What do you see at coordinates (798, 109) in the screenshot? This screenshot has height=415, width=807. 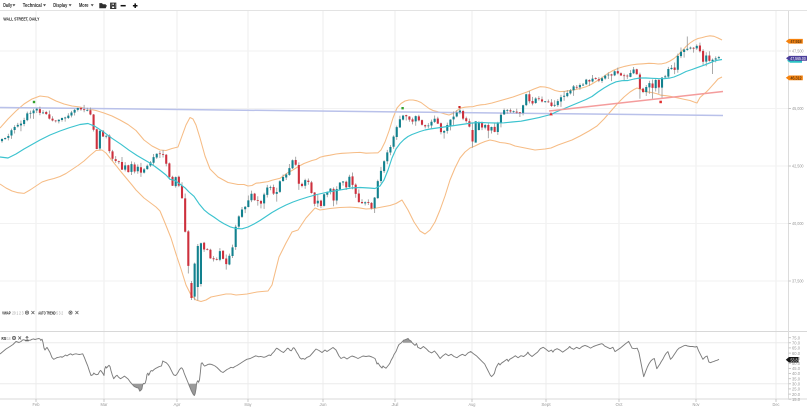 I see `svg-text: 45,000` at bounding box center [798, 109].